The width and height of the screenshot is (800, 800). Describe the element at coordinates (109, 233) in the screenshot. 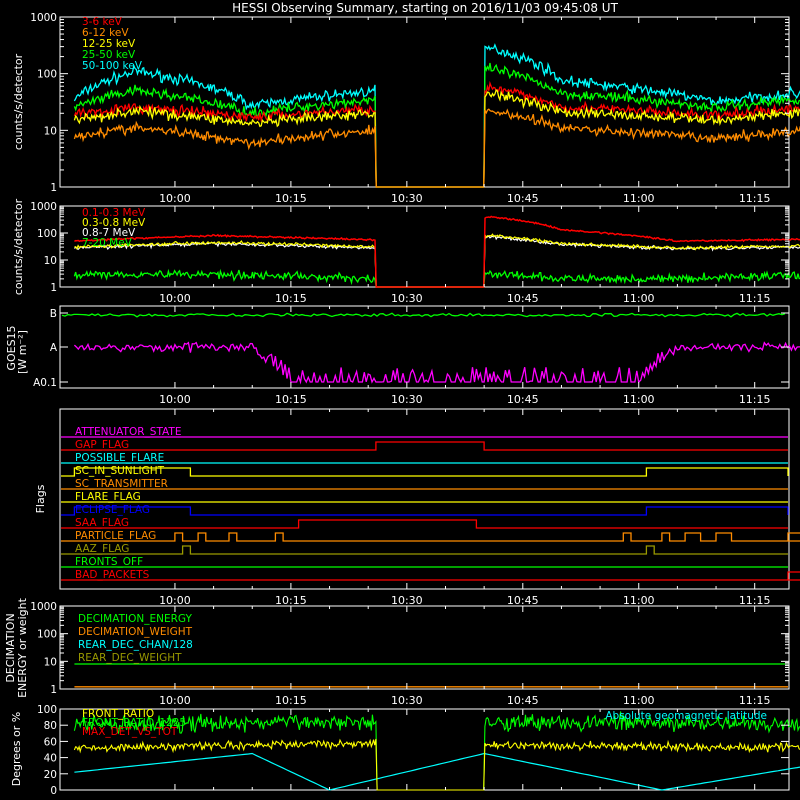

I see `legend-entry: 0.8-7 MeV` at that location.